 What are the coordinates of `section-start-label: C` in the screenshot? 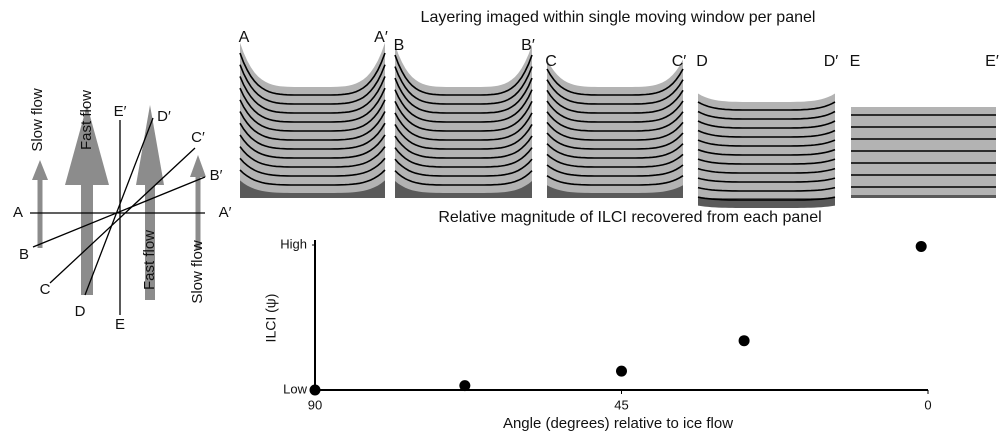 It's located at (45, 289).